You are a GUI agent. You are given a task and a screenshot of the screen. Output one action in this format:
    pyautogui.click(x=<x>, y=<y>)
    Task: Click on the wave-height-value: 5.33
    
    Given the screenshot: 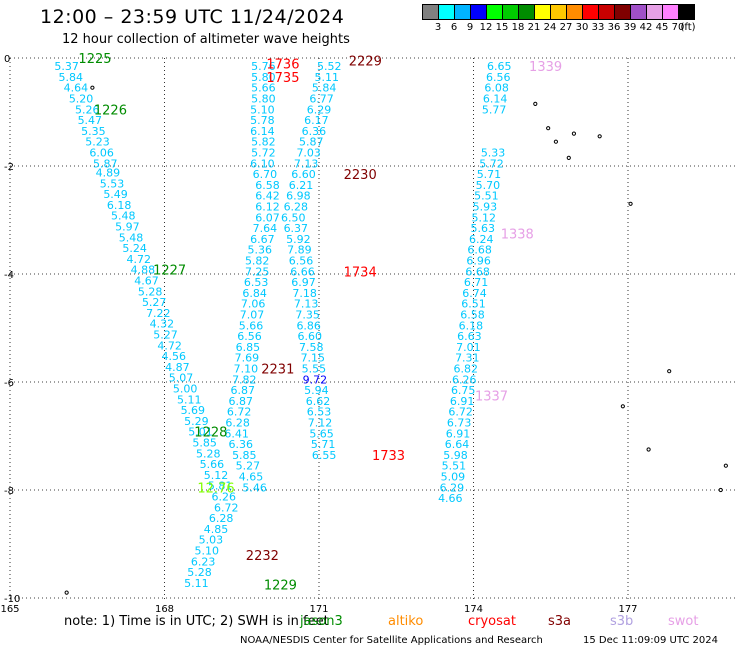 What is the action you would take?
    pyautogui.click(x=493, y=153)
    